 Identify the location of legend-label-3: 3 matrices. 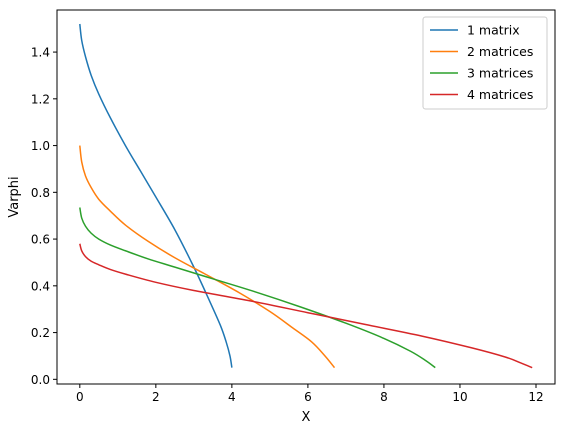
(500, 73).